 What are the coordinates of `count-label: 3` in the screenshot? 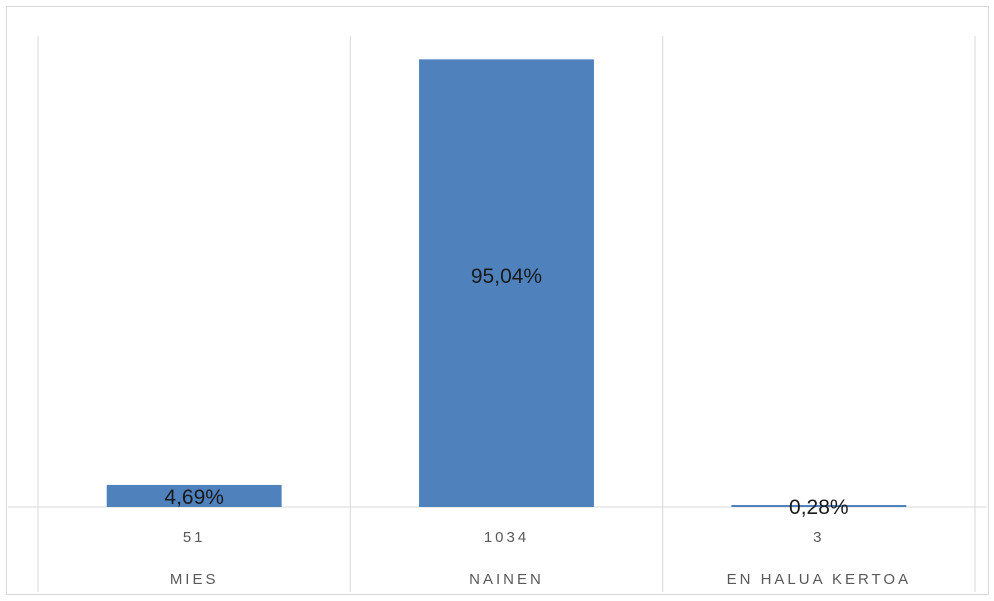 It's located at (818, 537).